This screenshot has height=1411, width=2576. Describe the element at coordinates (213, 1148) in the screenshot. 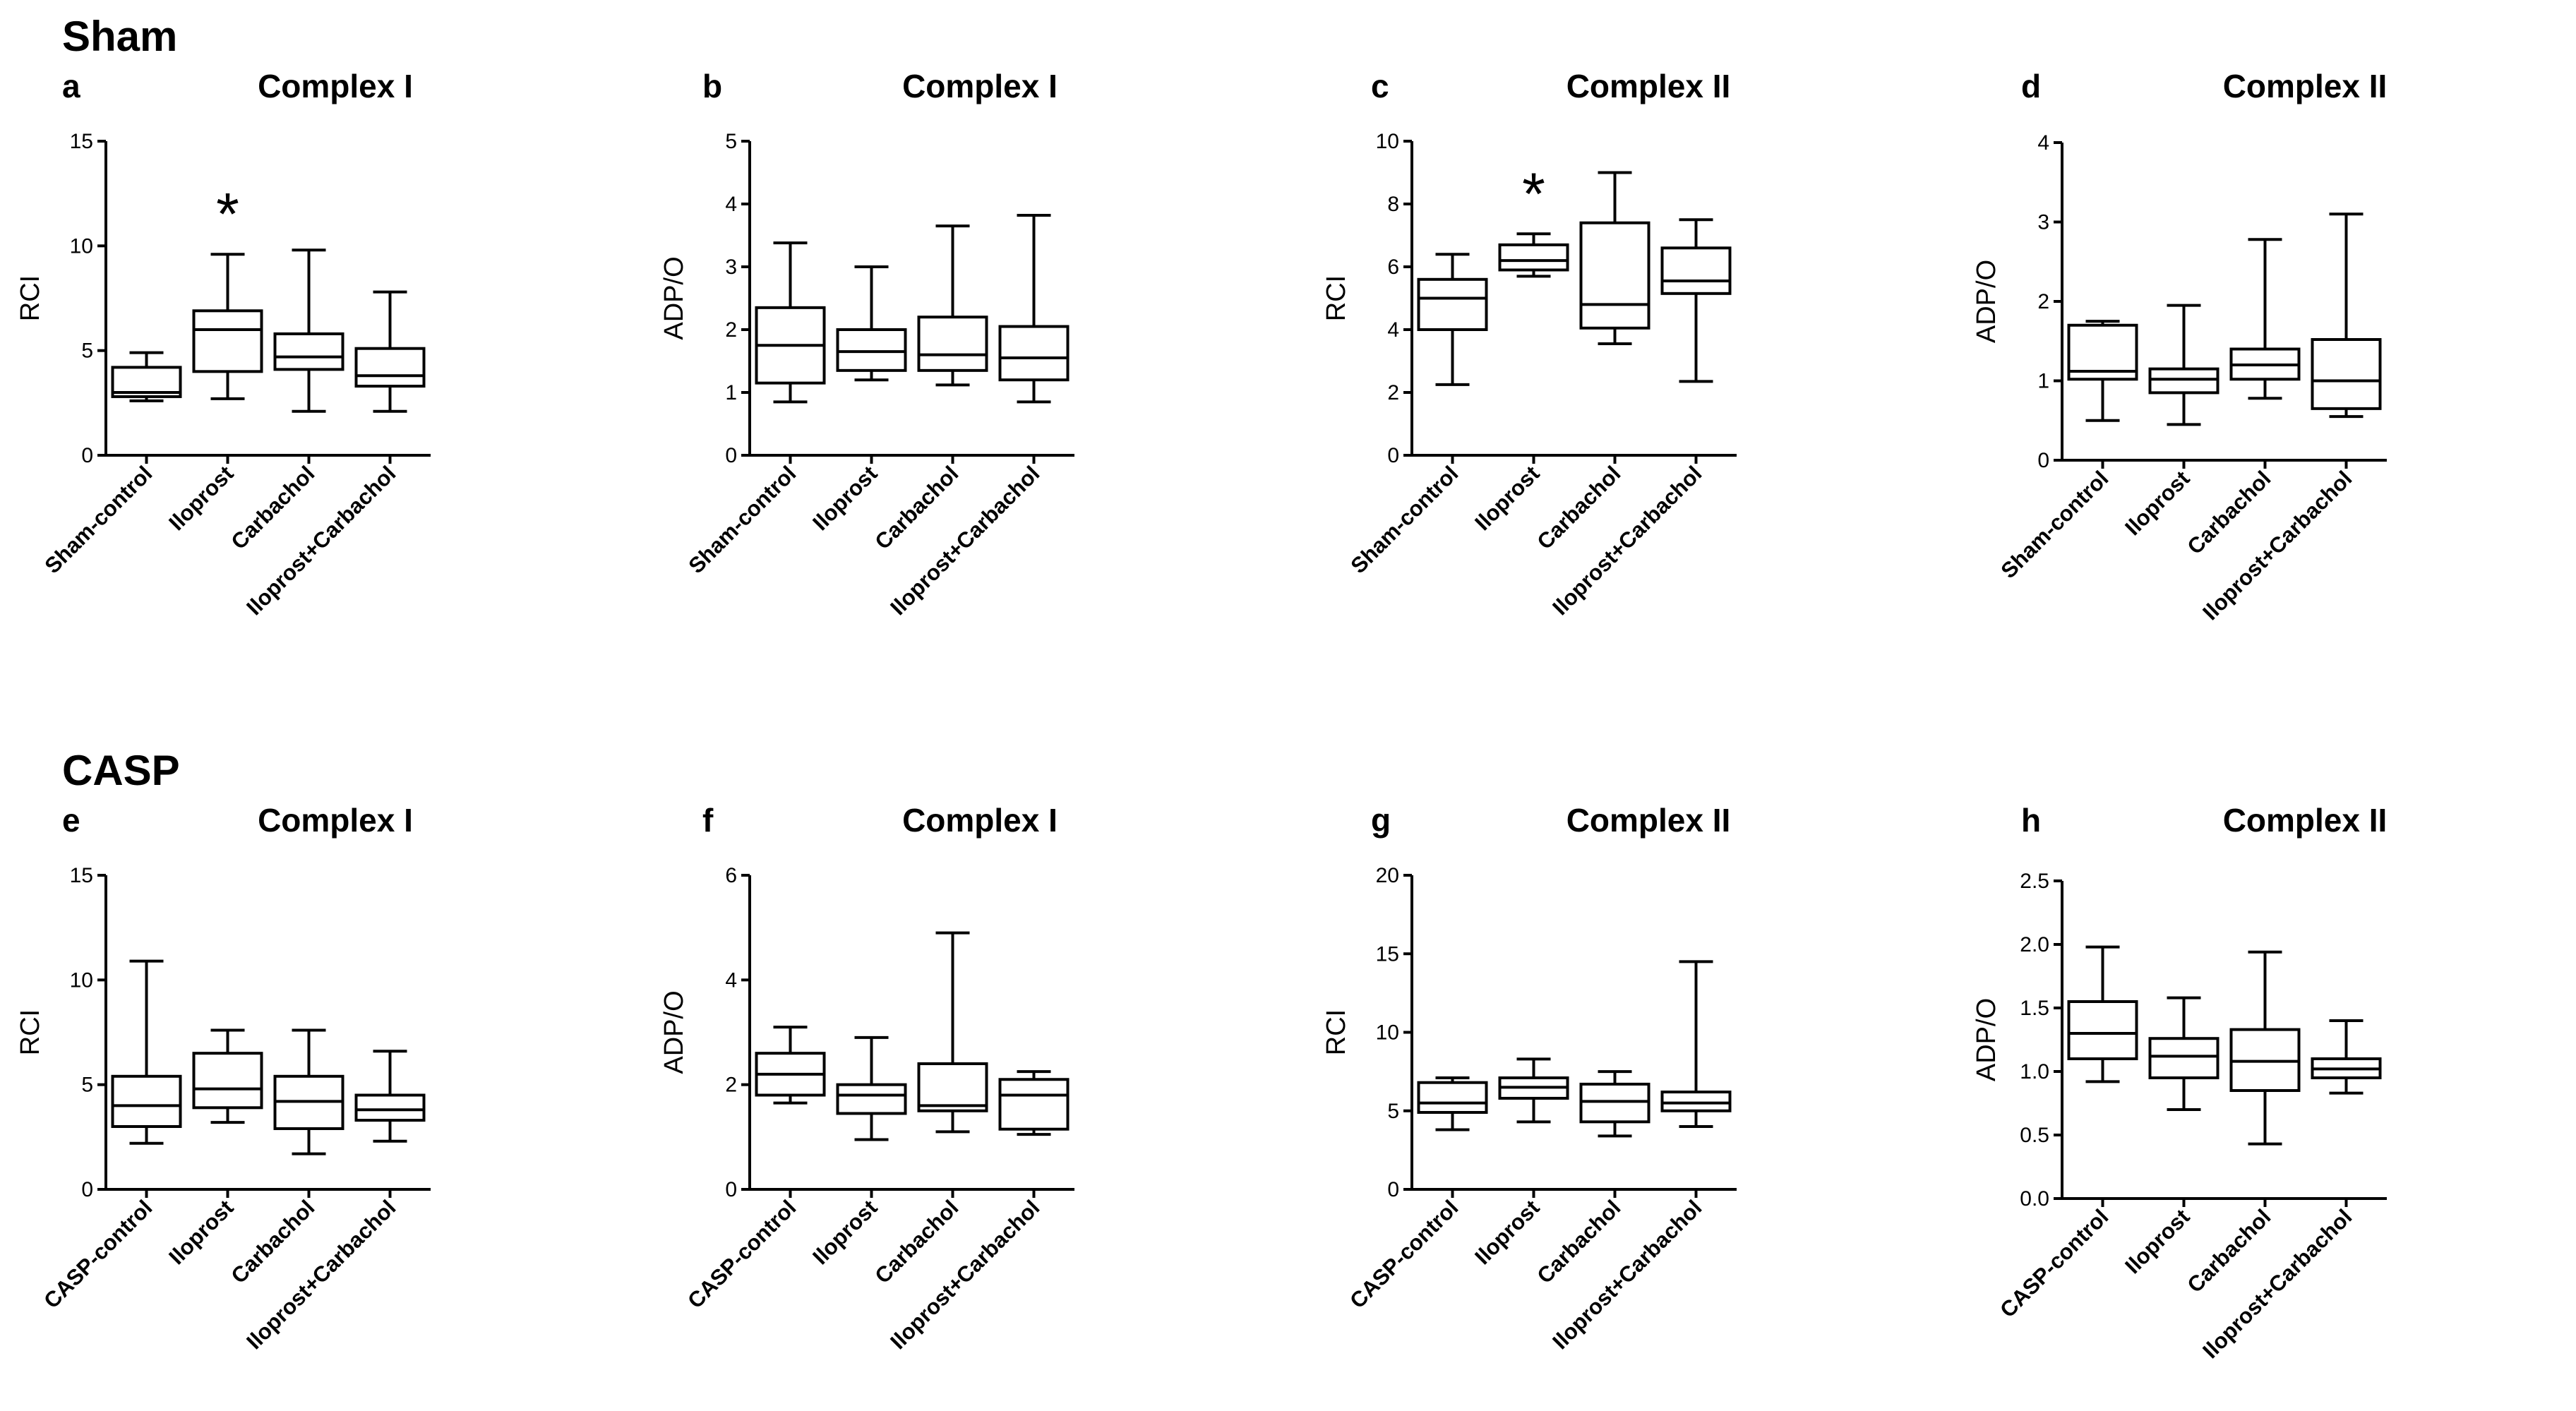

I see `box-Iloprost: Iloprost` at that location.